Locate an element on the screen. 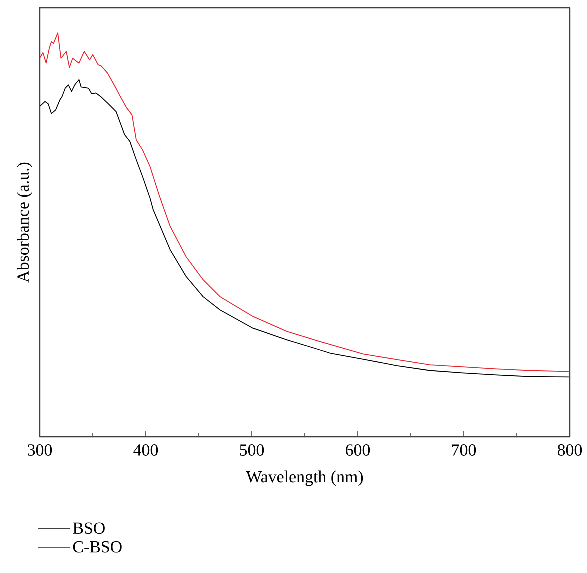  legend-label: C-BSO is located at coordinates (97, 547).